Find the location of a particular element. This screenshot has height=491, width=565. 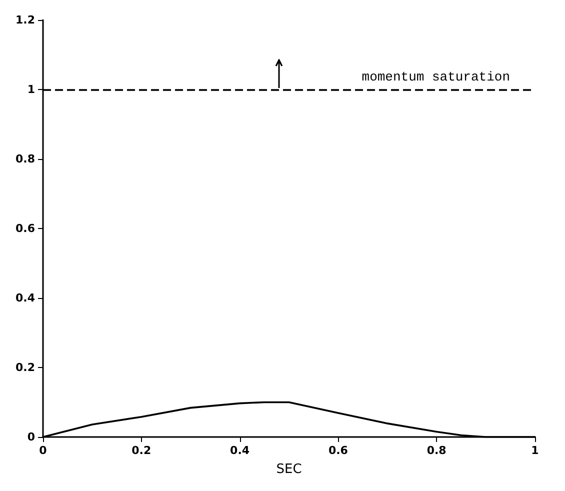

x-tick-label: 0 is located at coordinates (43, 450).